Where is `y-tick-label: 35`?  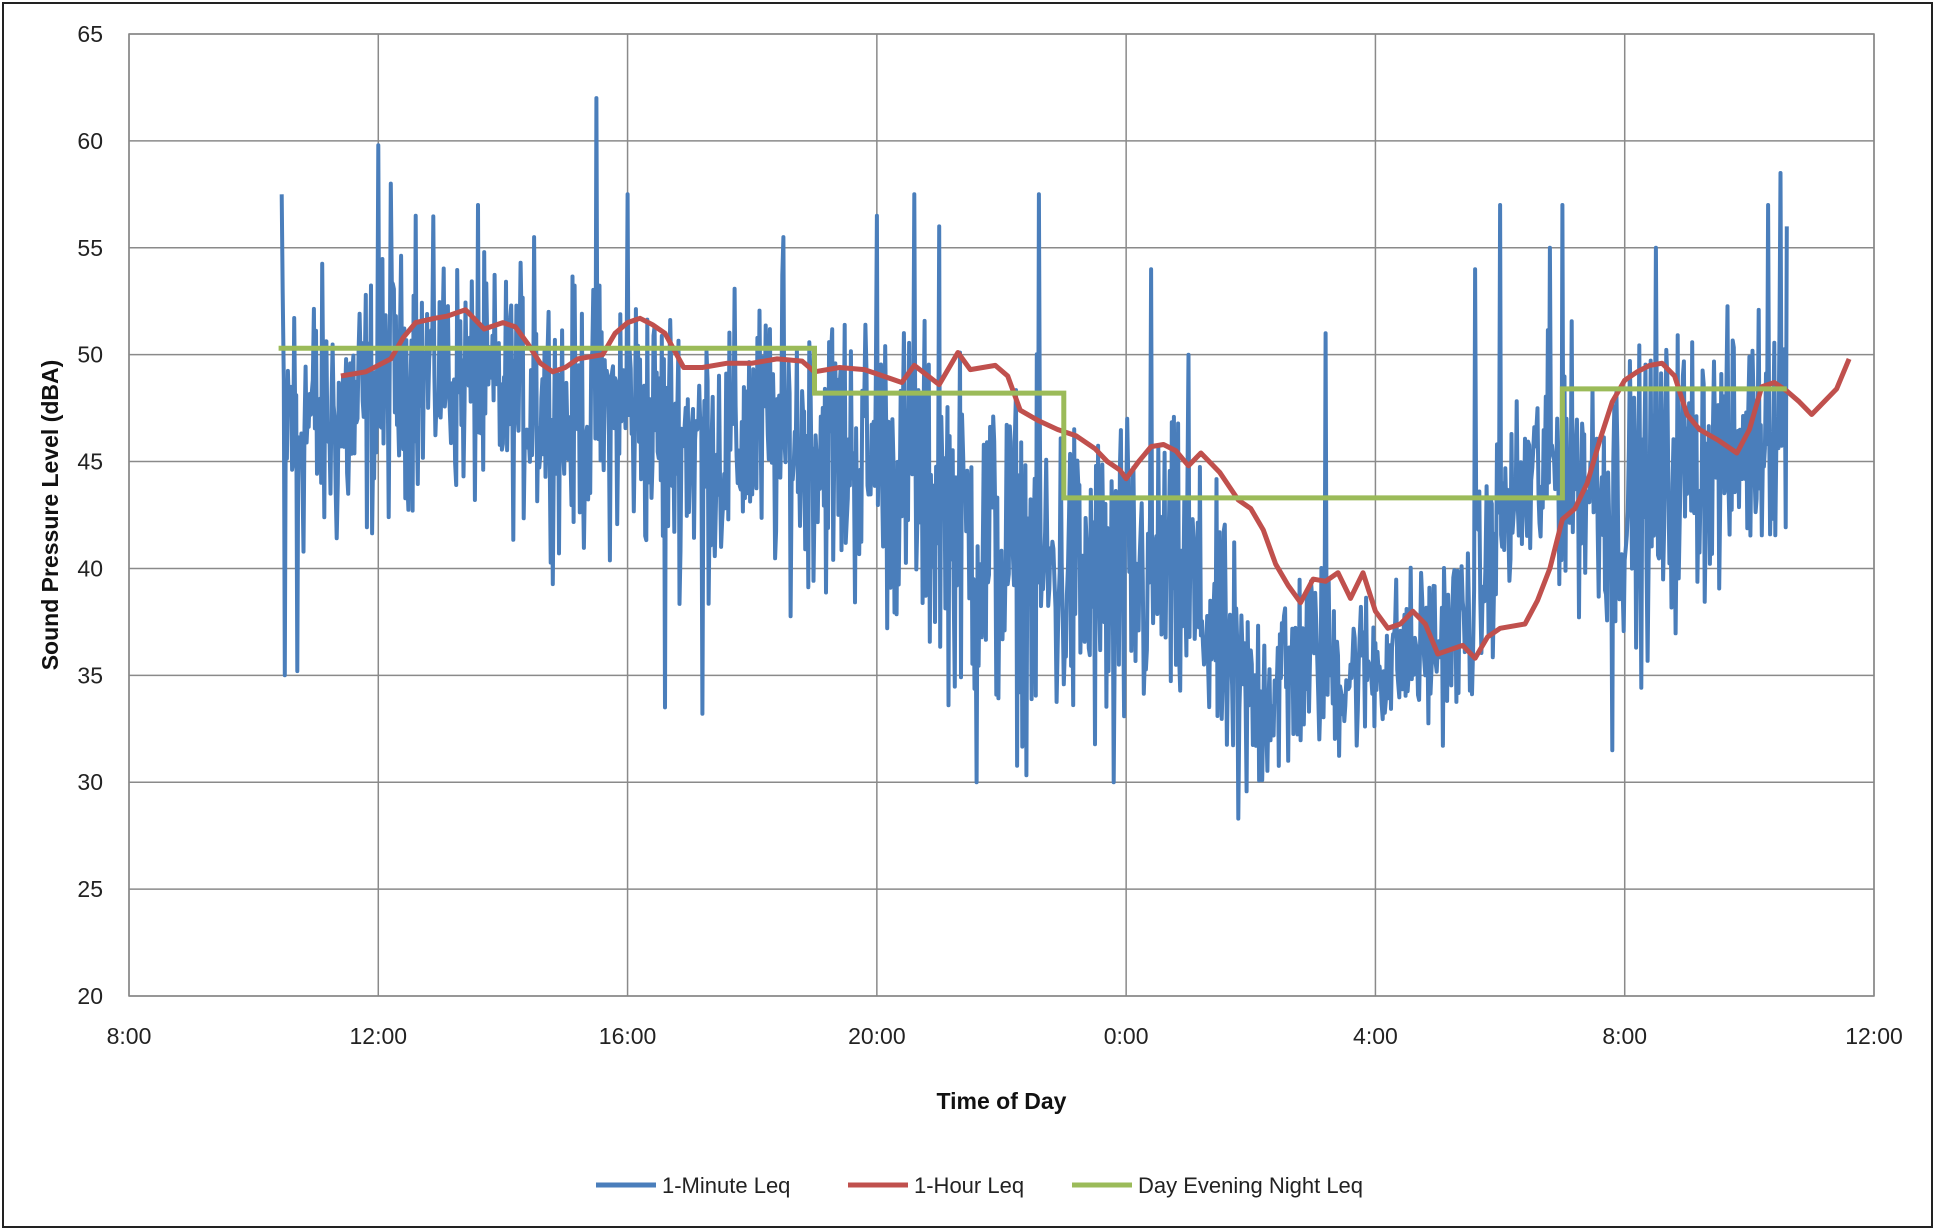 y-tick-label: 35 is located at coordinates (90, 675).